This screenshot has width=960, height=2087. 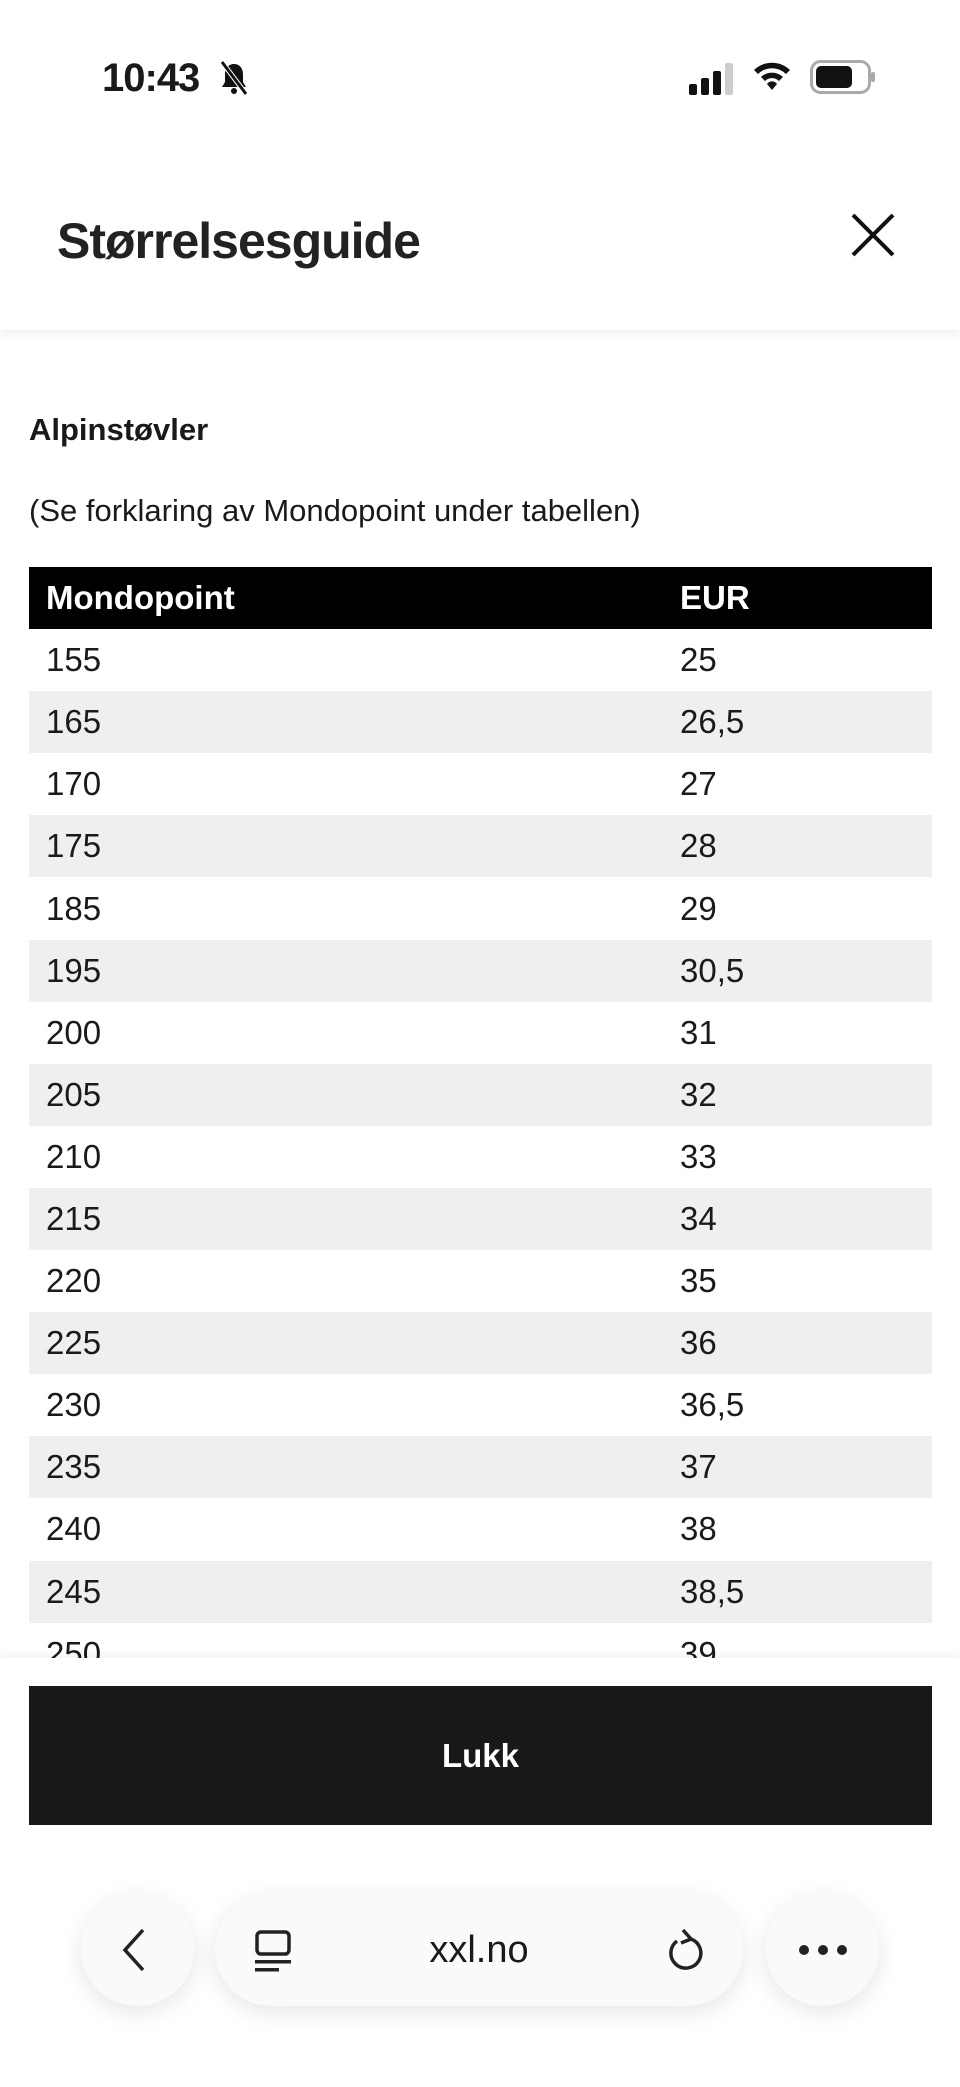 I want to click on mondopoint-cell: 195, so click(x=346, y=970).